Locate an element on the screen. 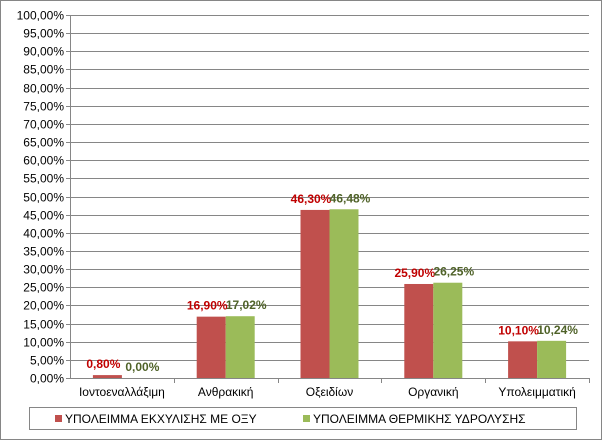  y-tick-label: 35,00% is located at coordinates (43, 252).